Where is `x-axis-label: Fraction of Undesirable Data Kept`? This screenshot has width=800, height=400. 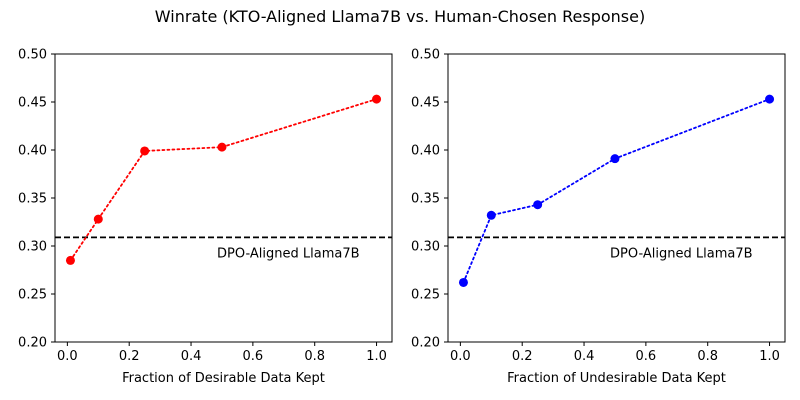 x-axis-label: Fraction of Undesirable Data Kept is located at coordinates (616, 378).